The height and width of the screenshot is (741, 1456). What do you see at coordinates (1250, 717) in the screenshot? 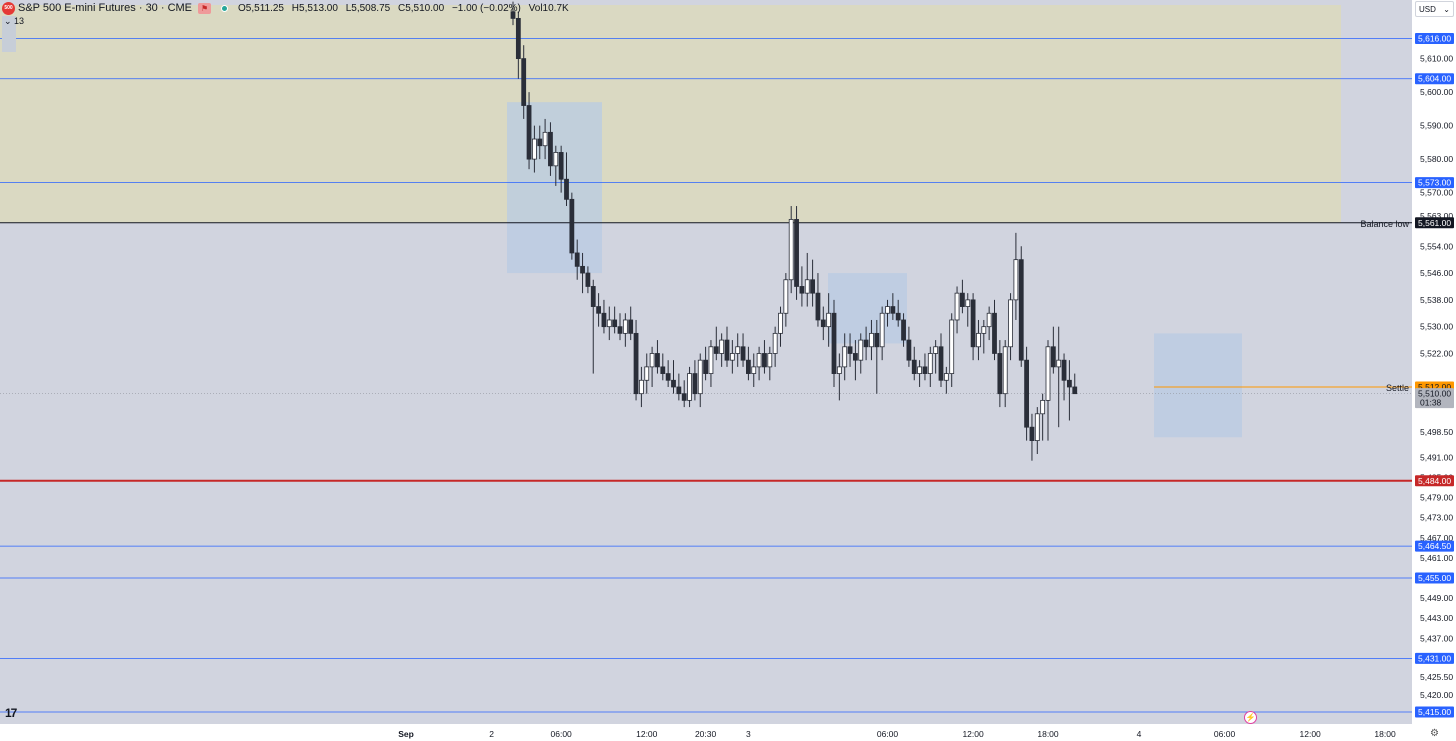
I see `lightning-icon: ⚡` at bounding box center [1250, 717].